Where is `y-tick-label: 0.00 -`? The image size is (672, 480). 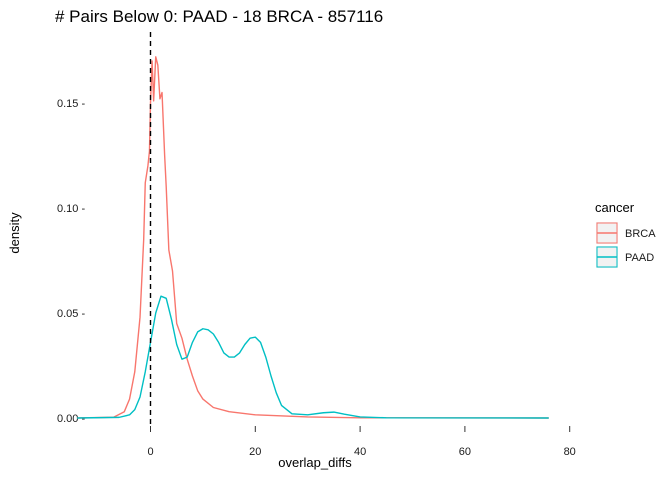
y-tick-label: 0.00 - is located at coordinates (71, 419).